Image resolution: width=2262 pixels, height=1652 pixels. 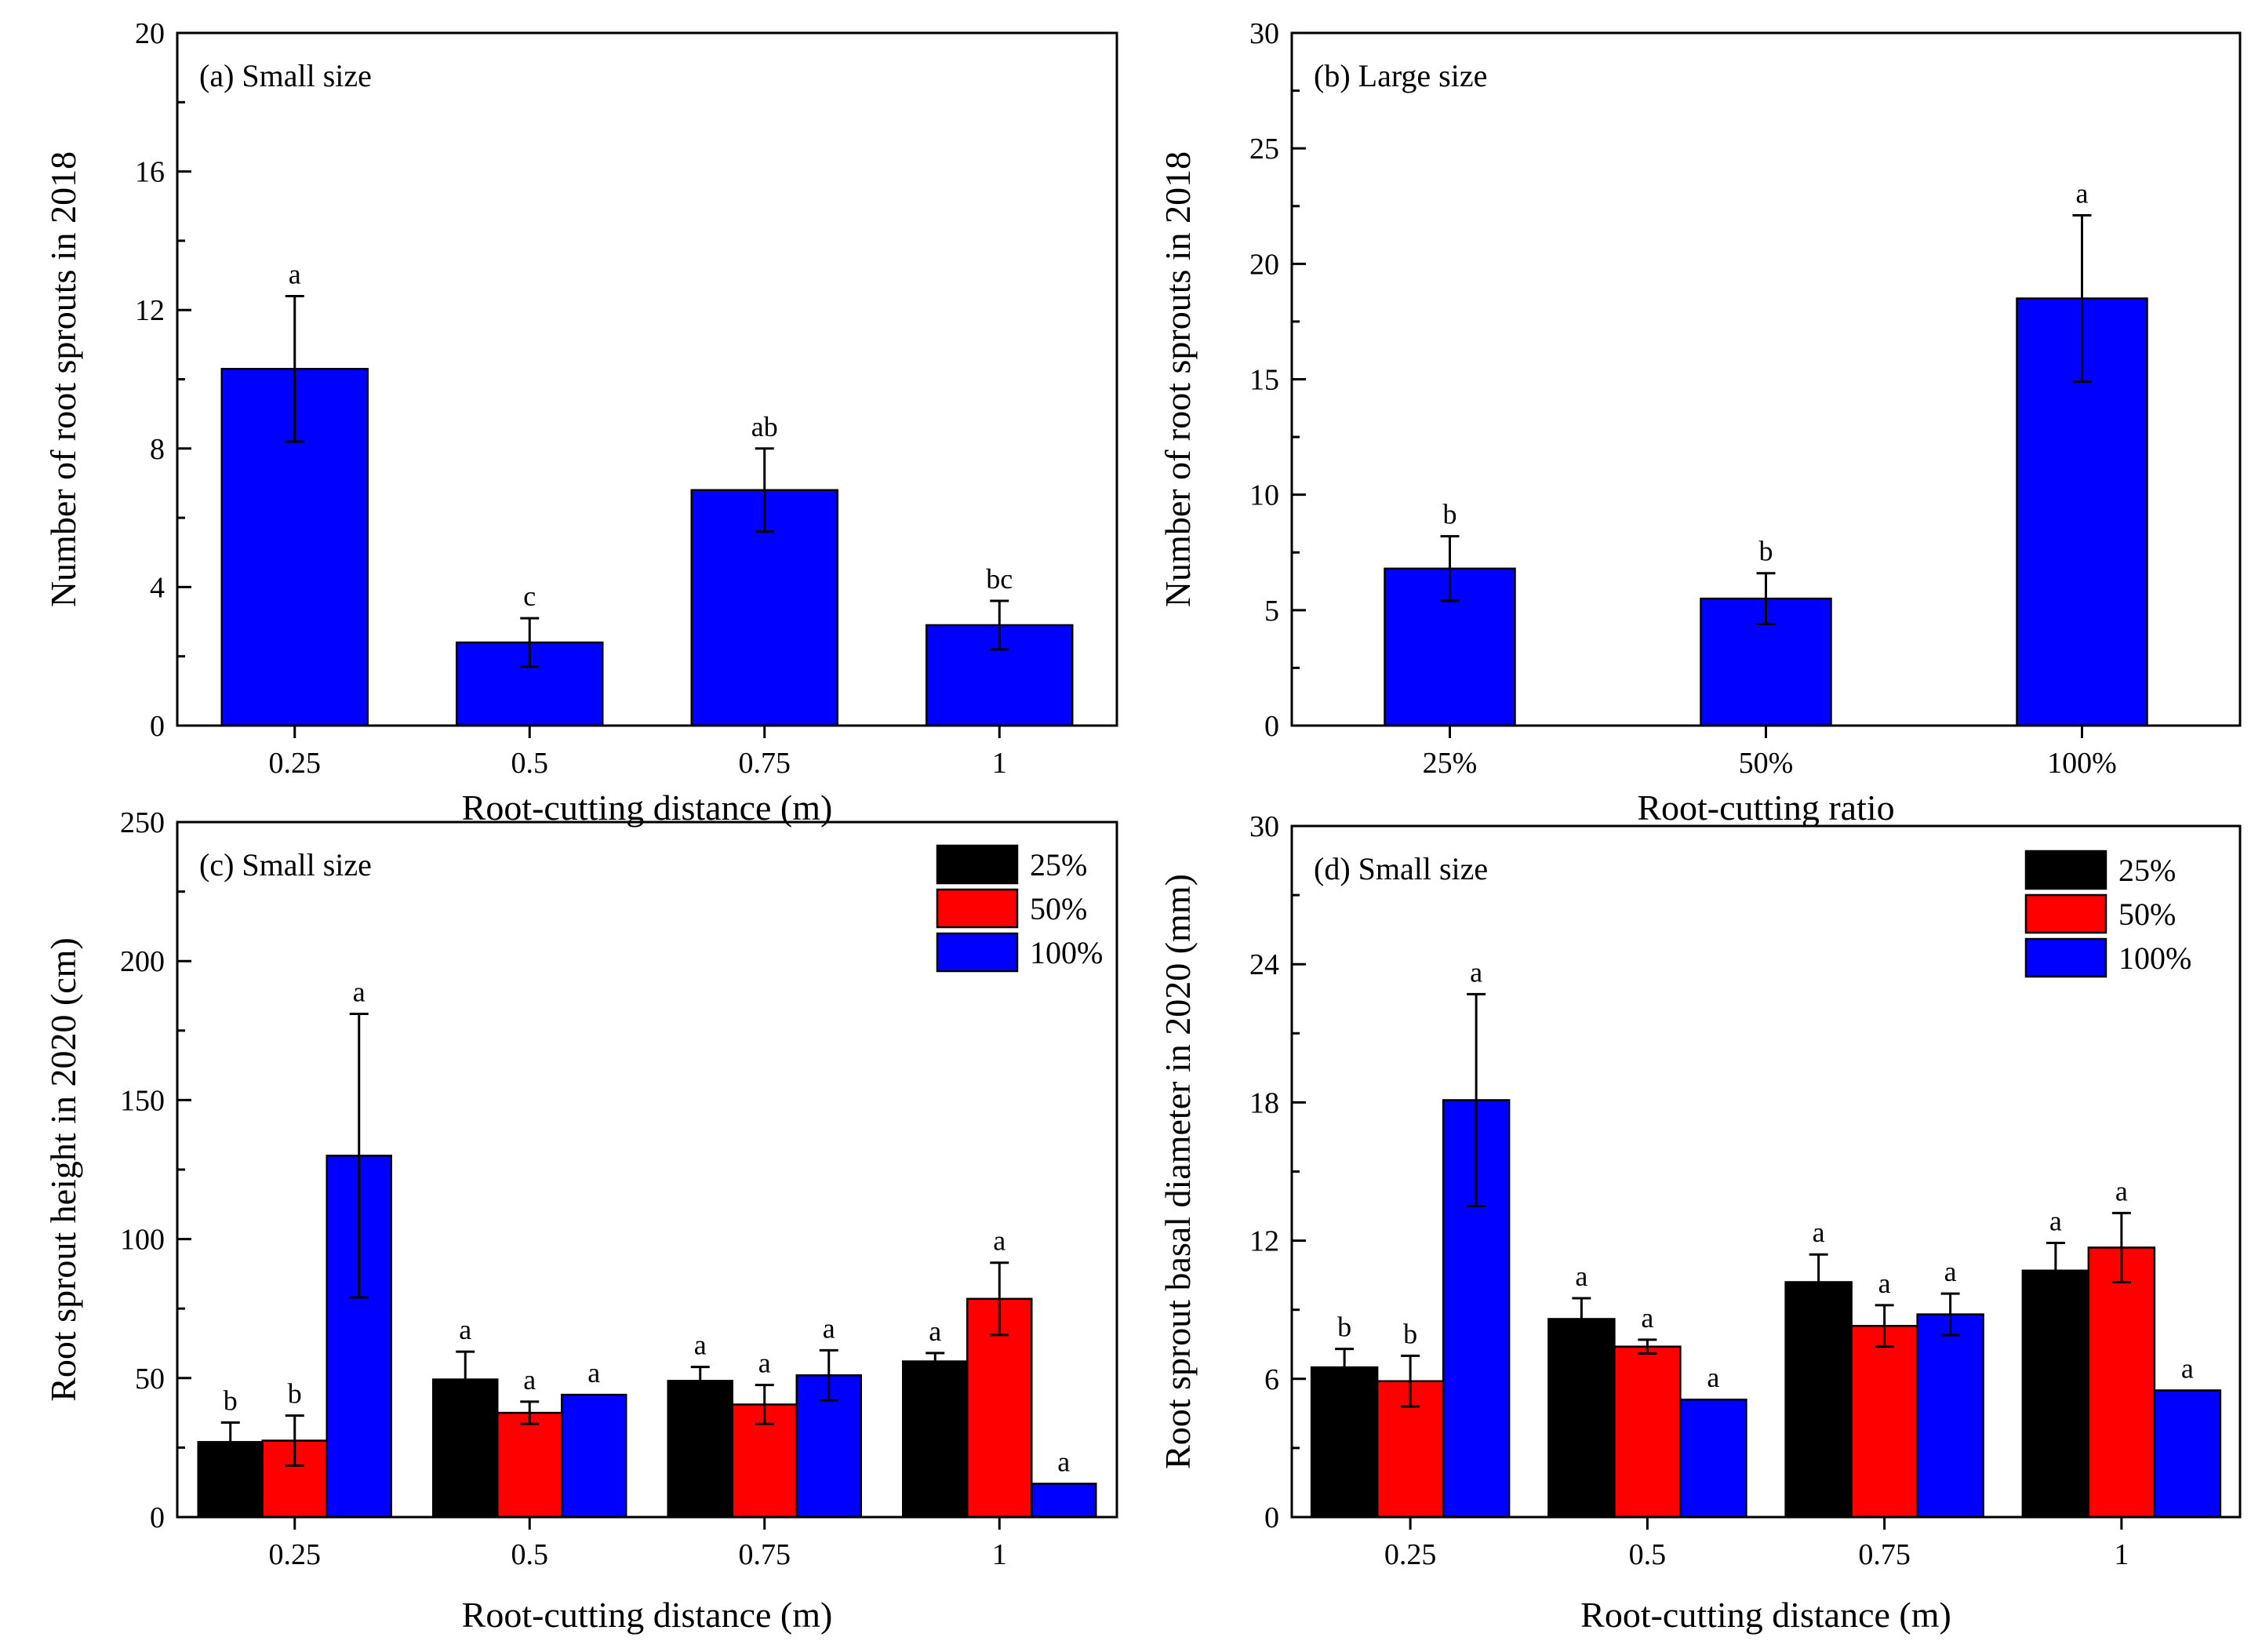 What do you see at coordinates (285, 76) in the screenshot?
I see `panel-title: (a) Small size` at bounding box center [285, 76].